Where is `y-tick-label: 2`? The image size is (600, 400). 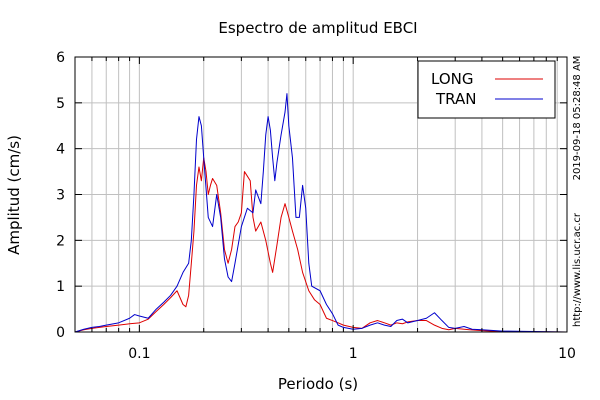
y-tick-label: 2 is located at coordinates (60, 241).